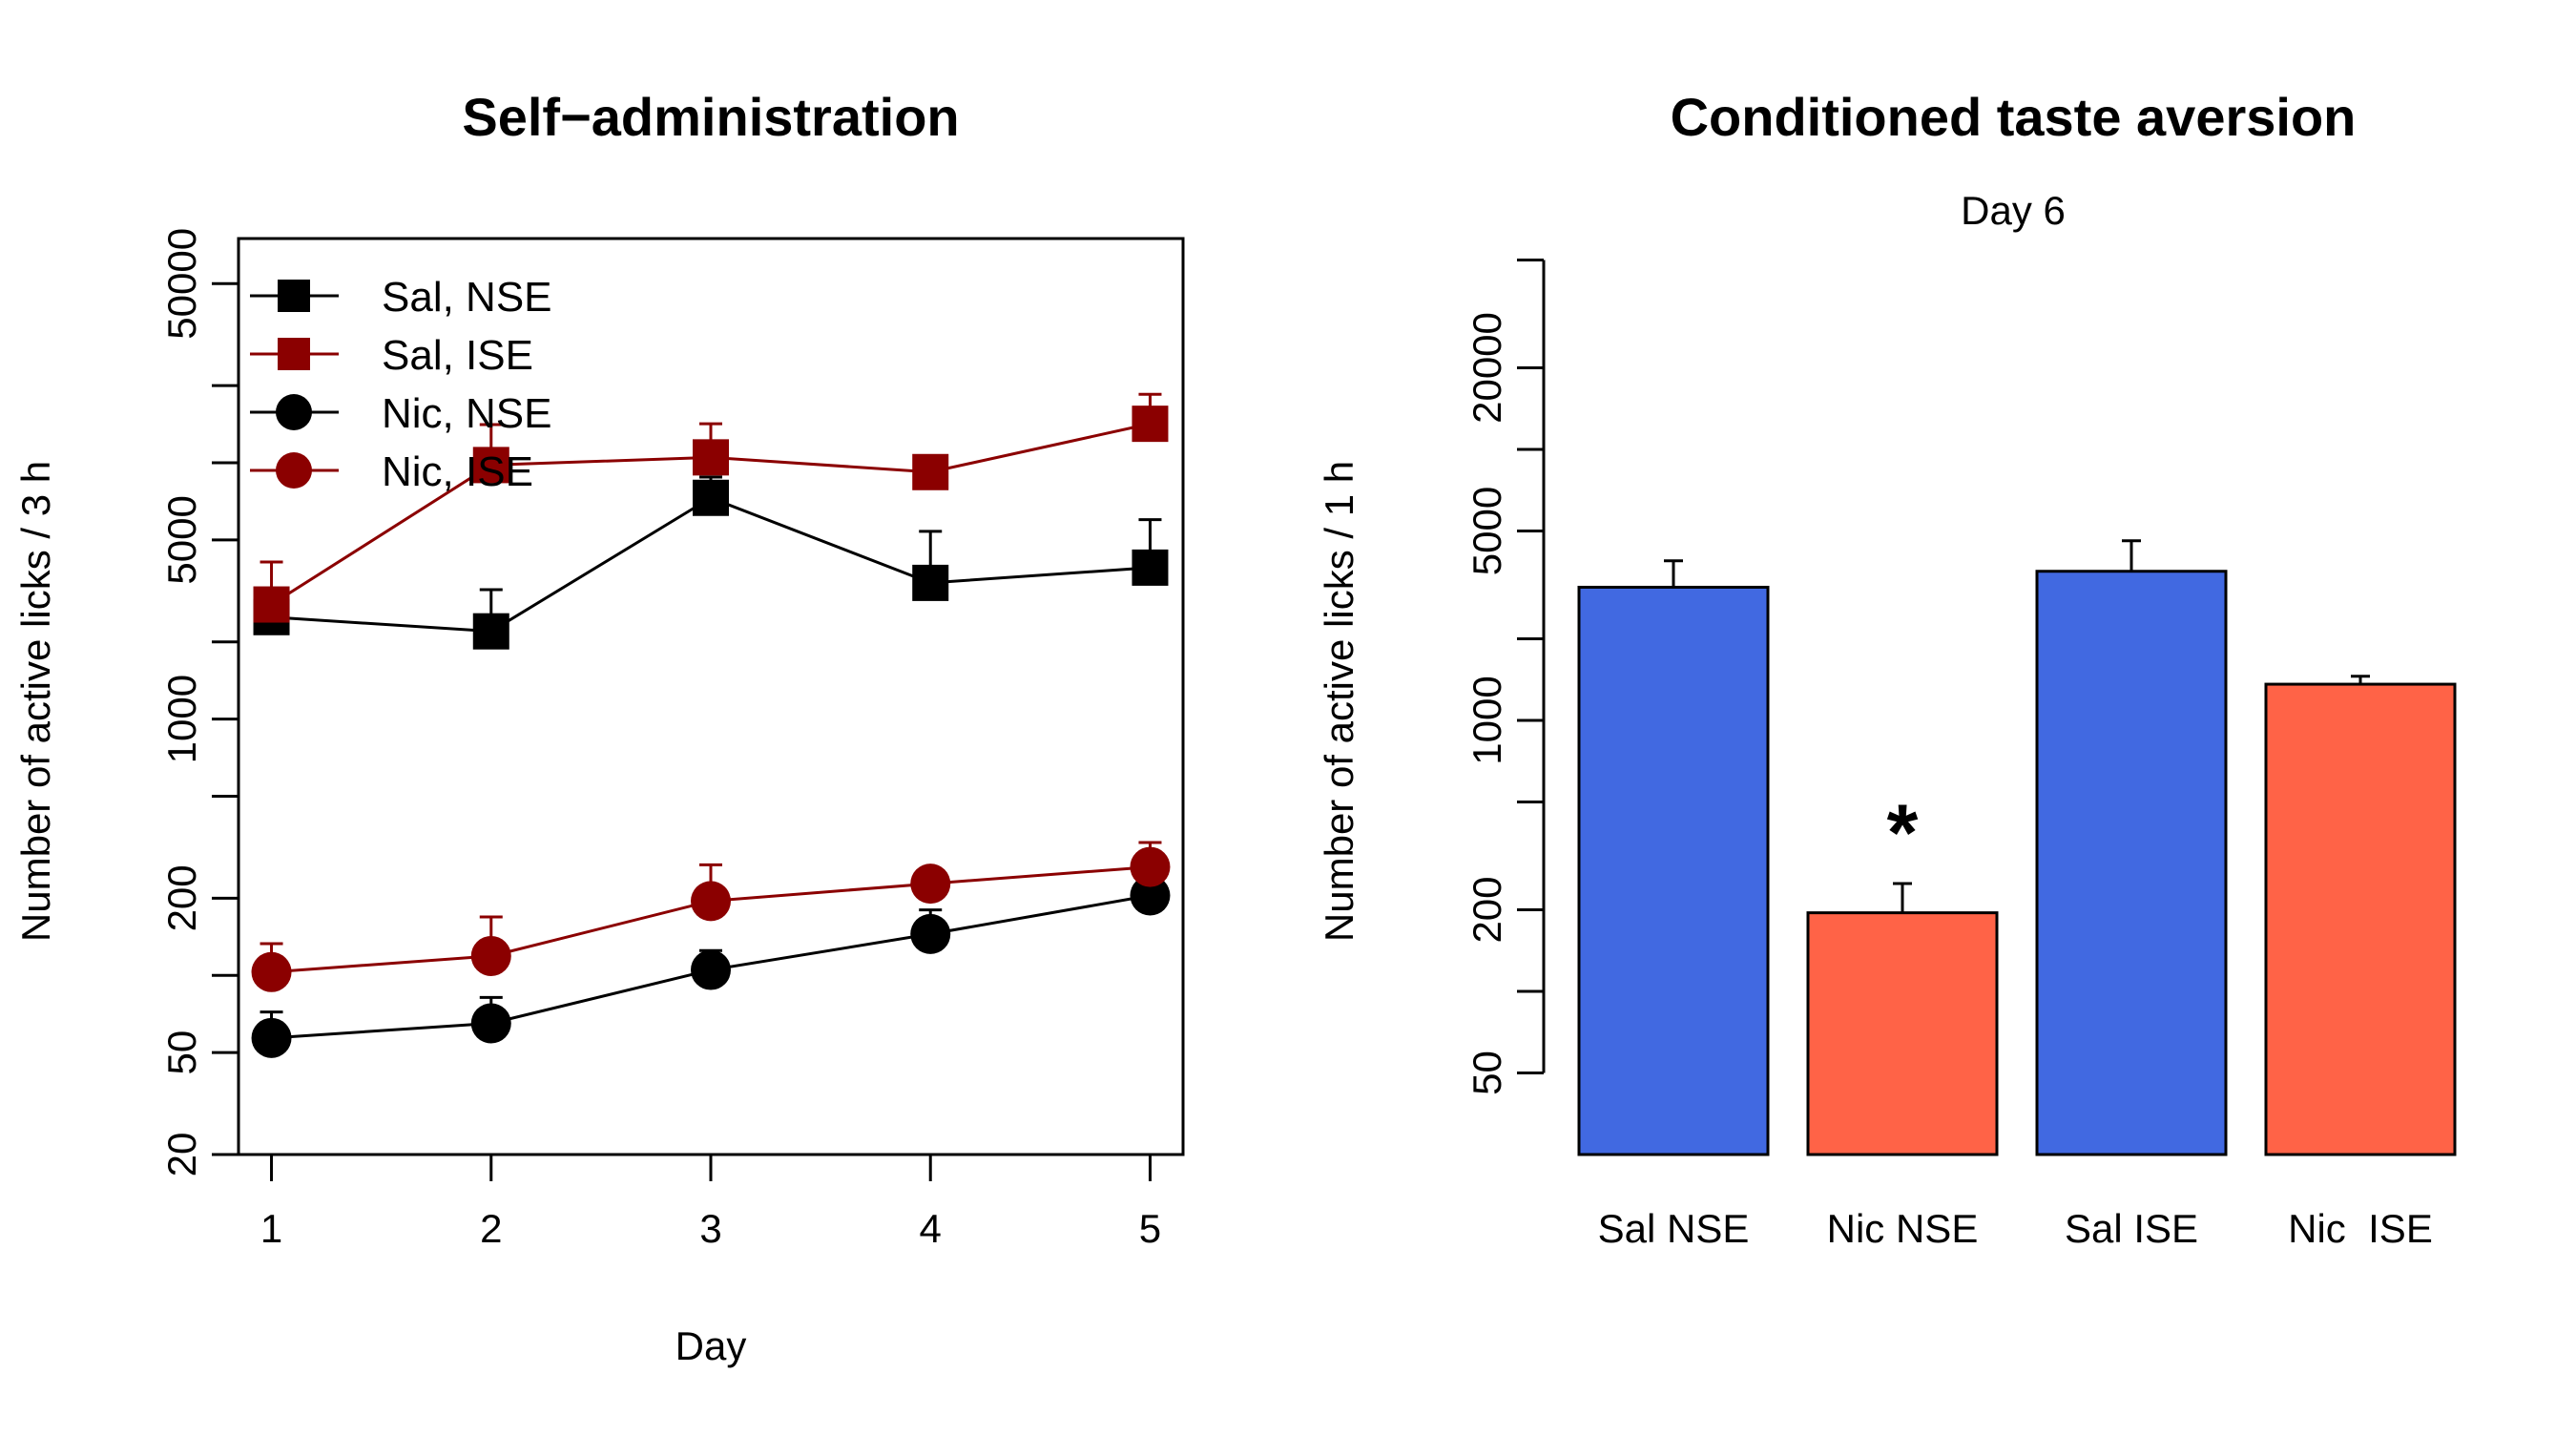 Image resolution: width=2576 pixels, height=1436 pixels. Describe the element at coordinates (1150, 1228) in the screenshot. I see `left-x-tick-label: 5` at that location.